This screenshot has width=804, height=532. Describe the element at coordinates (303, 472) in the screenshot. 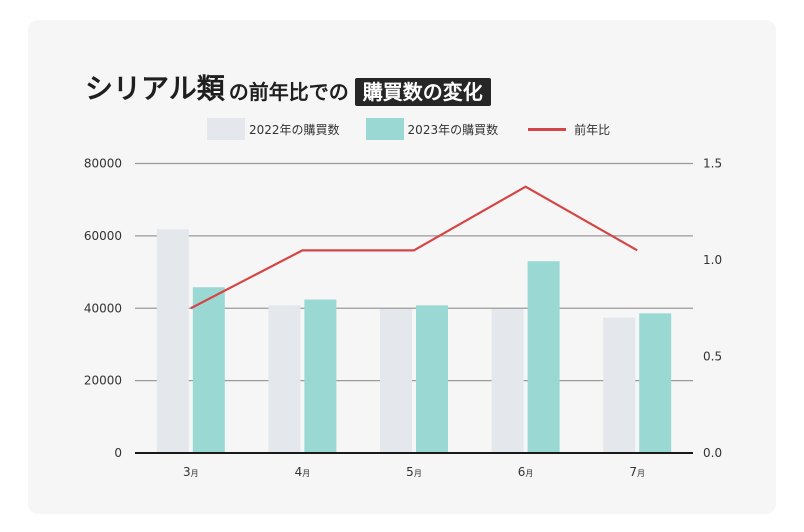

I see `x-tick-label: 4月` at that location.